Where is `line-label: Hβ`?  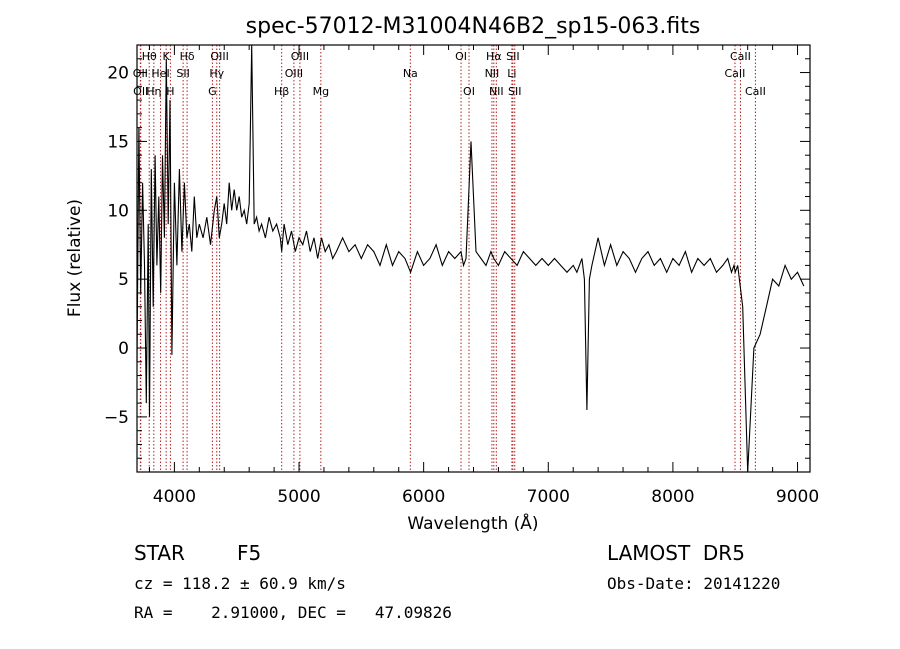
line-label: Hβ is located at coordinates (281, 91).